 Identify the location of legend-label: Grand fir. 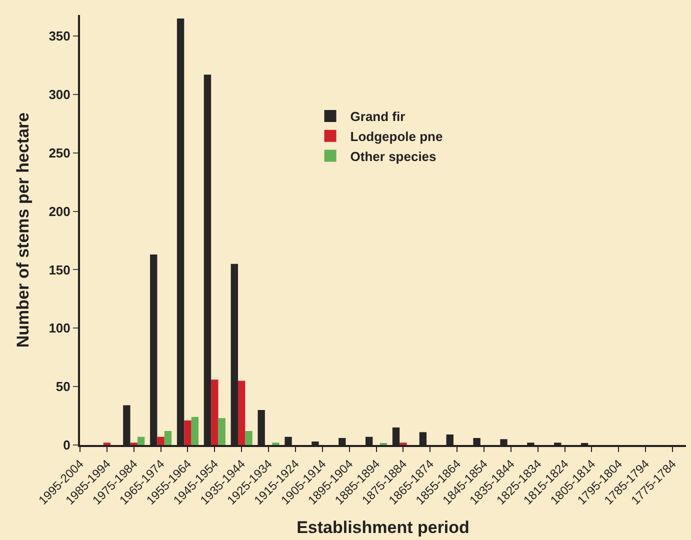
(378, 116).